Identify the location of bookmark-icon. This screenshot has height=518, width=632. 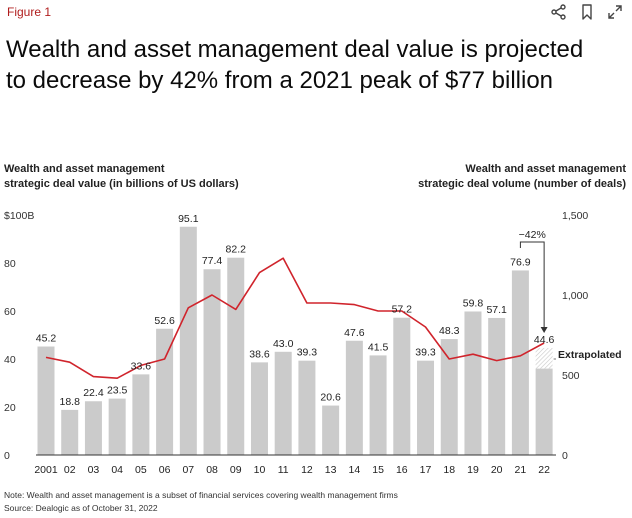
(587, 12).